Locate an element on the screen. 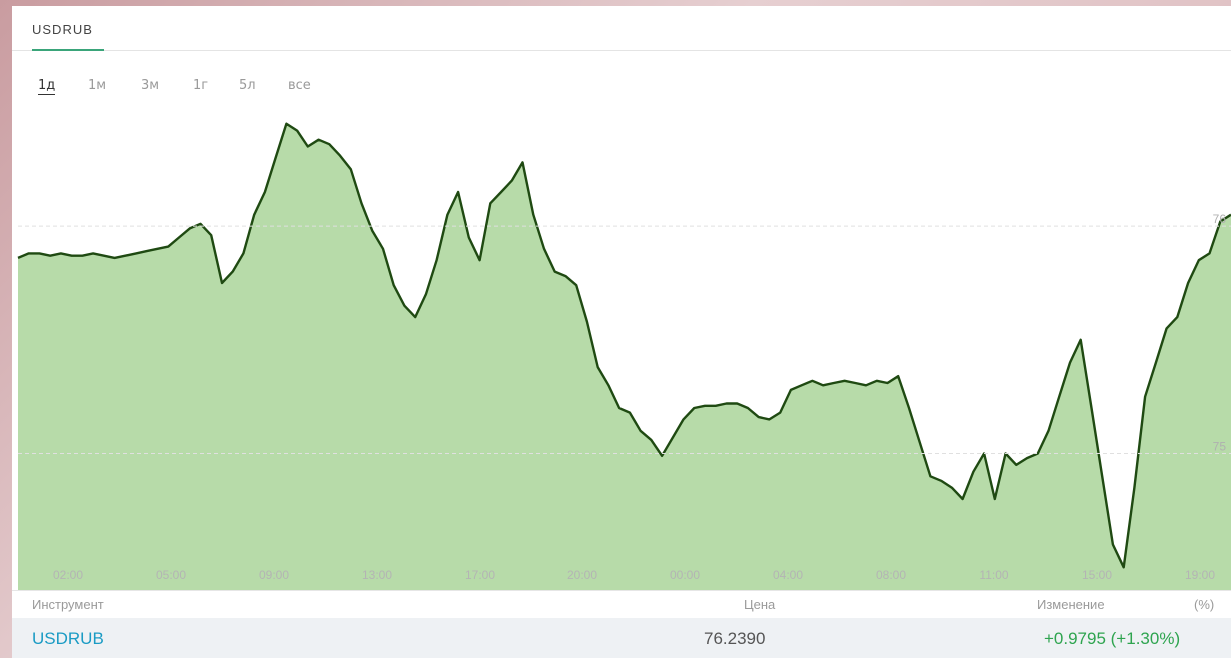 The height and width of the screenshot is (658, 1231). price-value: 76.2390 is located at coordinates (735, 638).